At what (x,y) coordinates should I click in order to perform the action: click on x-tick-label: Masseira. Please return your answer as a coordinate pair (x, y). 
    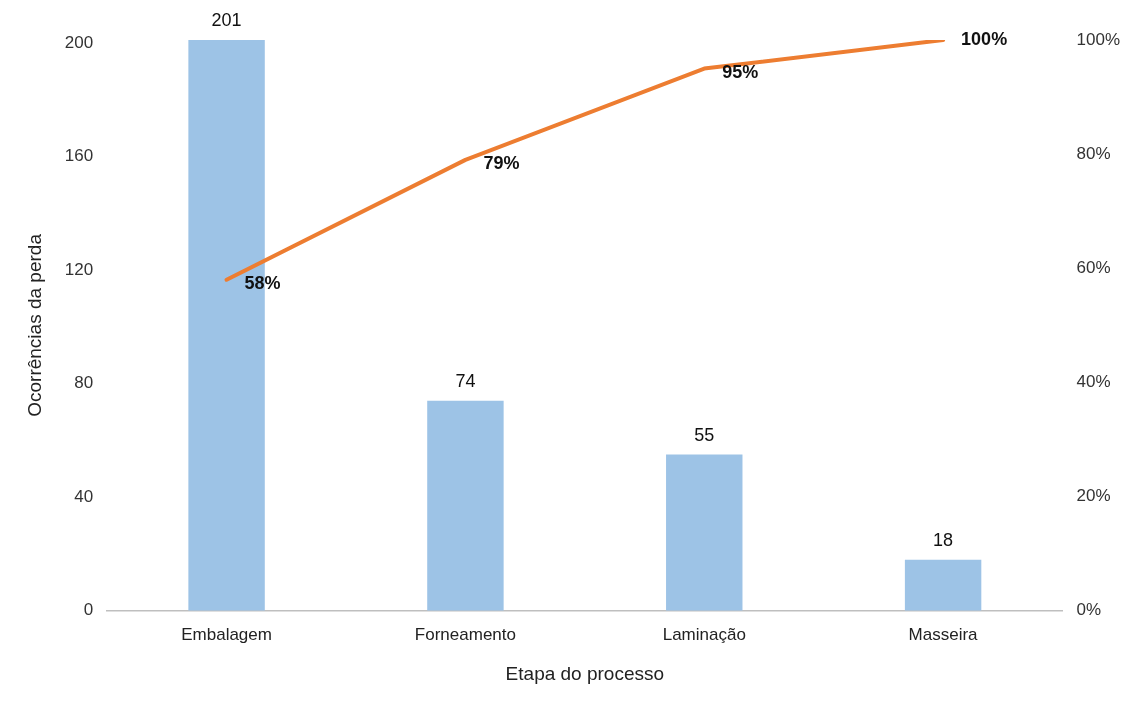
    Looking at the image, I should click on (943, 634).